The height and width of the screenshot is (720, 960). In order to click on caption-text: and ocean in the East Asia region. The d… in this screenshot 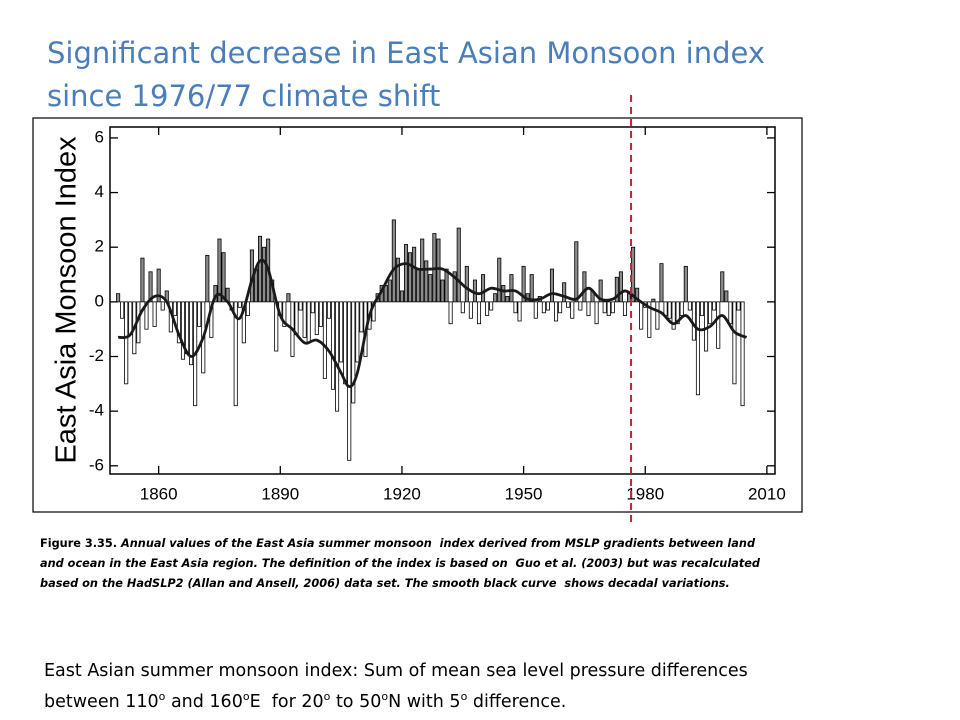, I will do `click(400, 563)`.